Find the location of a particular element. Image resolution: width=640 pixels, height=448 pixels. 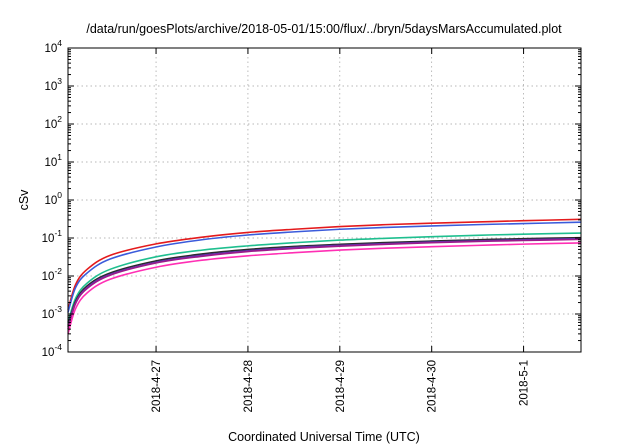

y-tick-label: 10⁴ is located at coordinates (53, 46).